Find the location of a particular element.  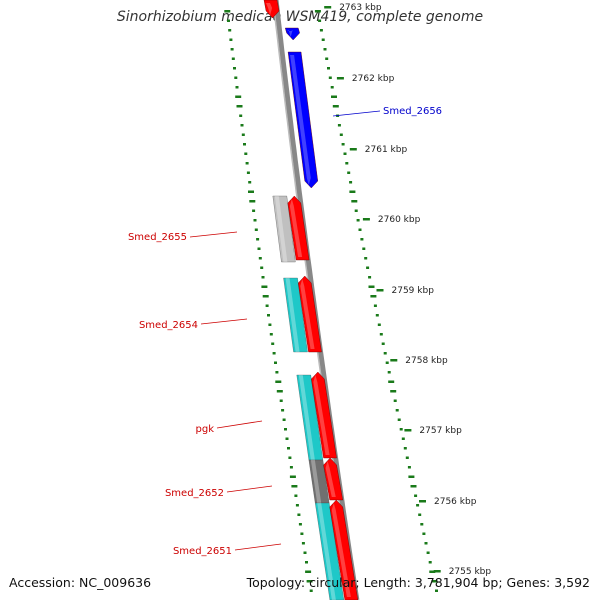

cog-box-smed-2655-shine is located at coordinates (281, 229).